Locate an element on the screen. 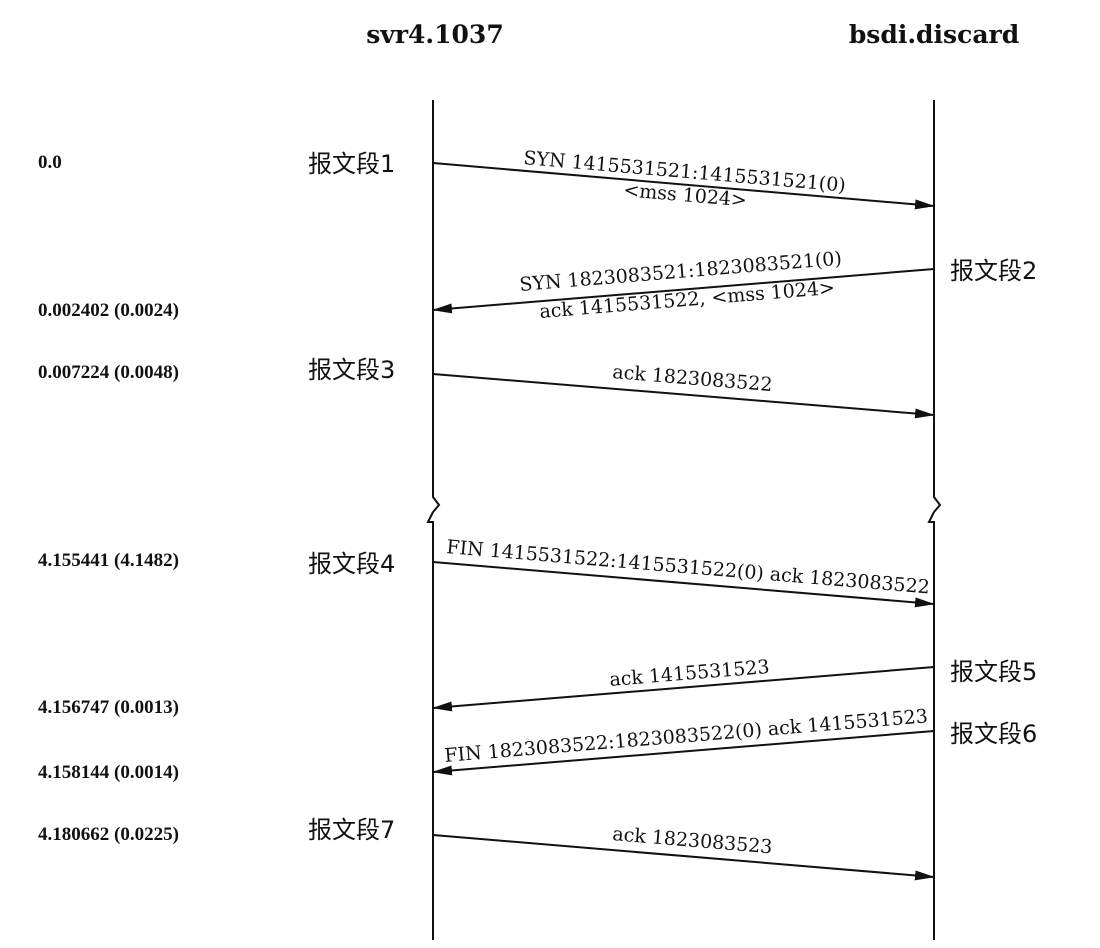 The image size is (1100, 948). right-lifeline-top is located at coordinates (937, 306).